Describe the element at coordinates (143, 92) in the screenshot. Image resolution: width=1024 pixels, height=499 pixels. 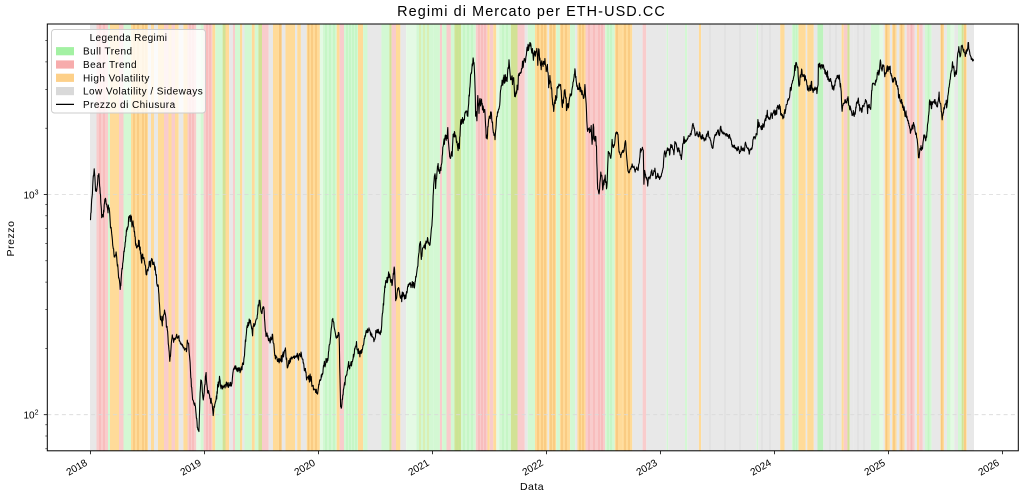
I see `svg-text: Low Volatility / Sideways` at that location.